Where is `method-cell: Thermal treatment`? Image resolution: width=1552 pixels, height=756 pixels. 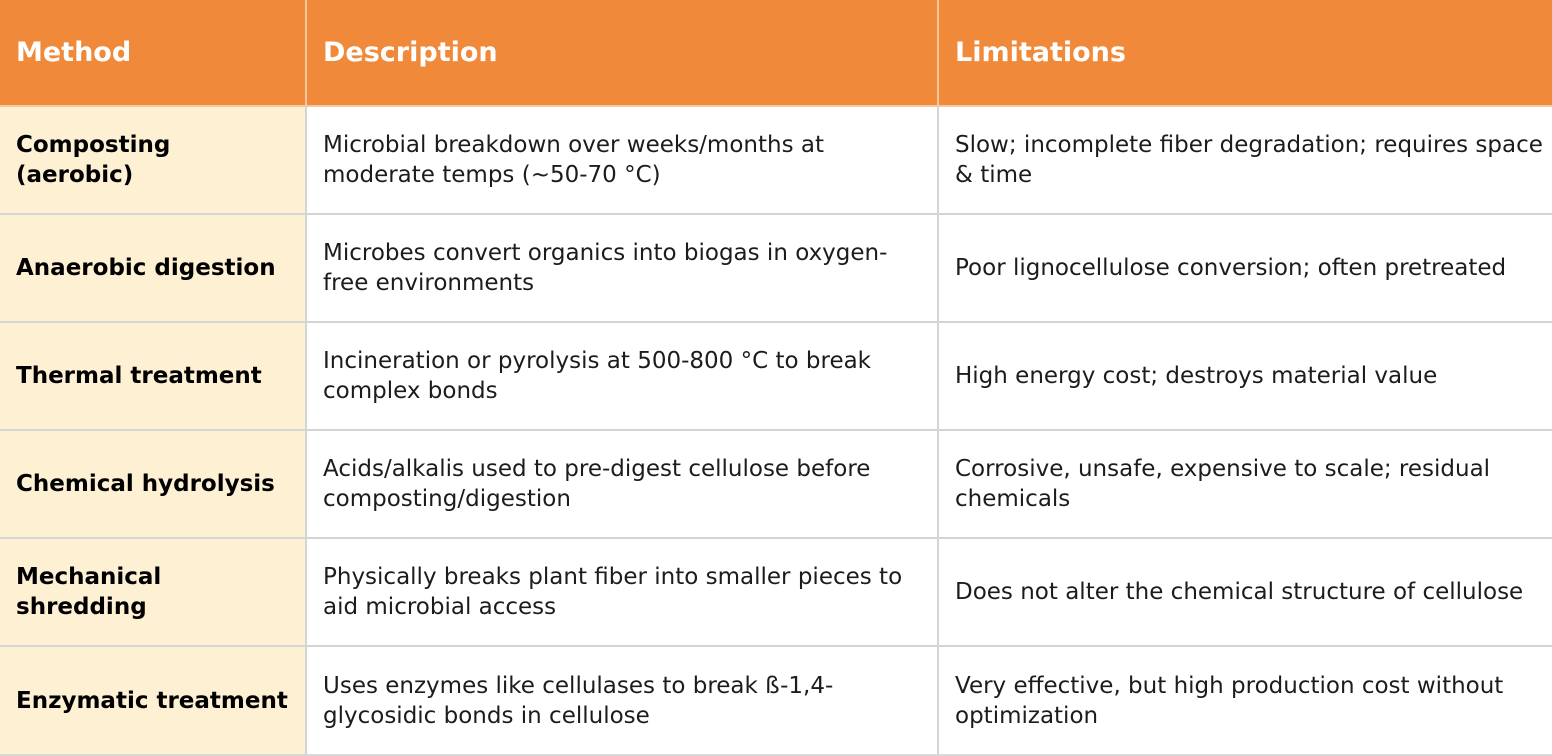 method-cell: Thermal treatment is located at coordinates (153, 376).